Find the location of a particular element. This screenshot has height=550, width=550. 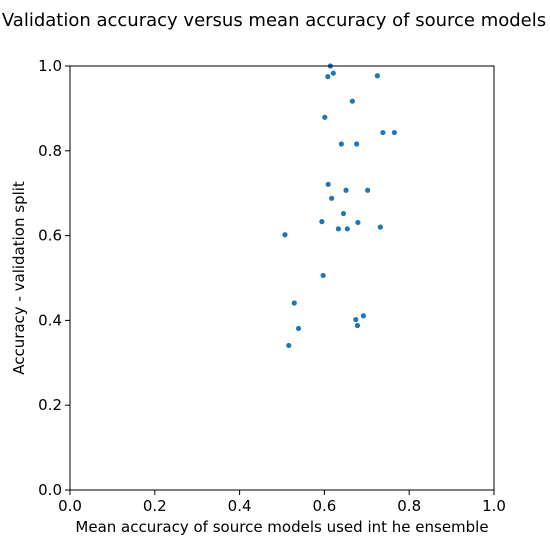

data-points is located at coordinates (339, 206).